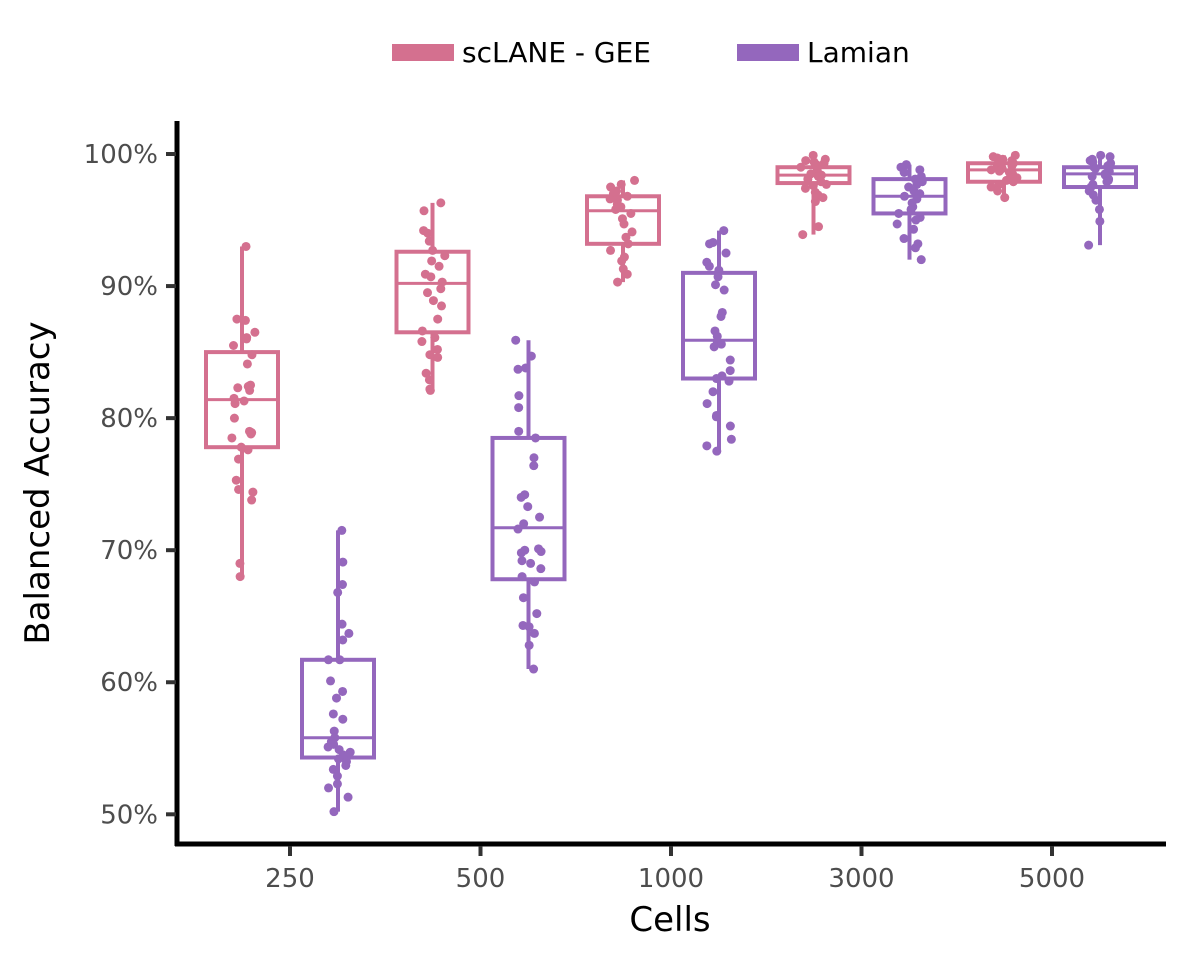  Describe the element at coordinates (129, 815) in the screenshot. I see `y-tick-label: 50%` at that location.